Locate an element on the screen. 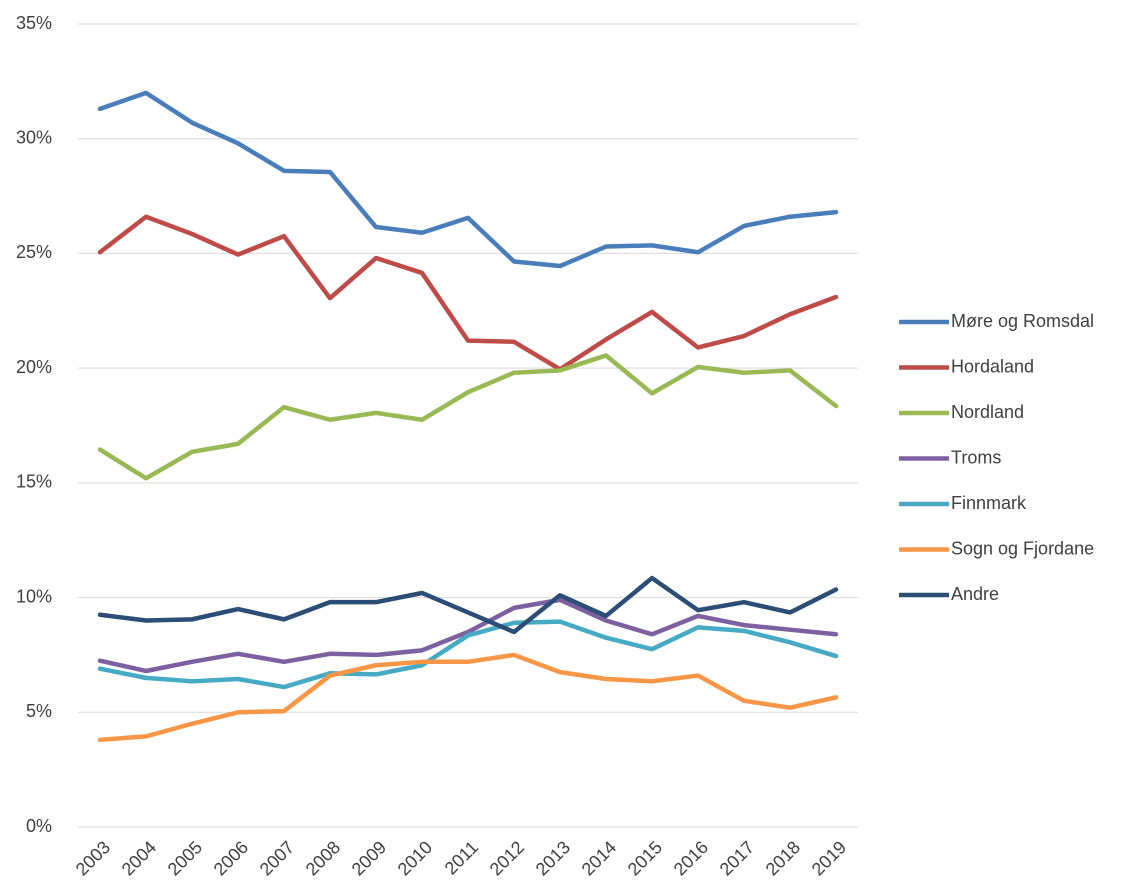  x-tick-label: 2006 is located at coordinates (231, 858).